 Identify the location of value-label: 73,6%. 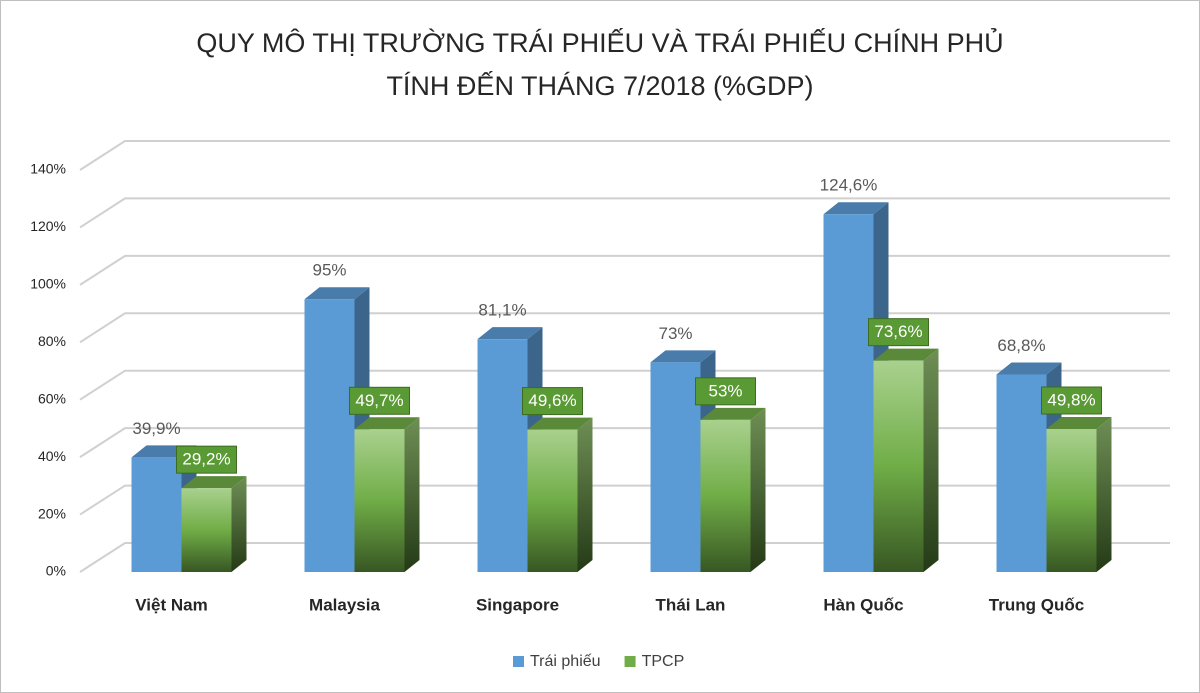
(898, 331).